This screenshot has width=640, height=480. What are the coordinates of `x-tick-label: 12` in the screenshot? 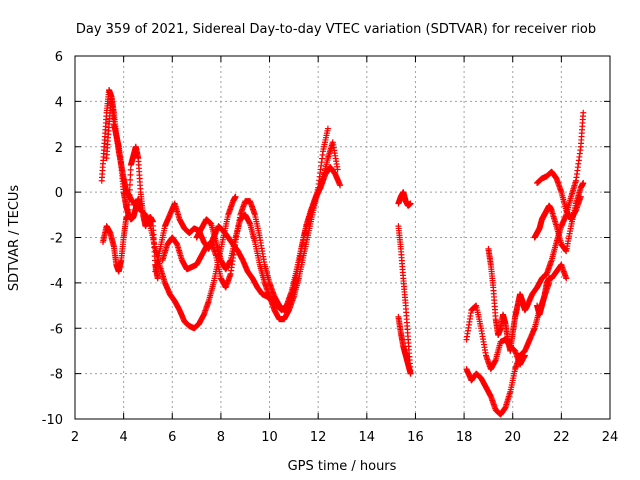 It's located at (318, 437).